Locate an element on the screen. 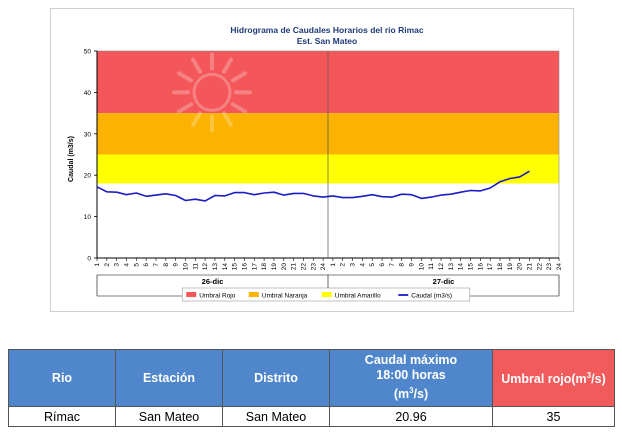 Image resolution: width=622 pixels, height=438 pixels. header-caudal-line1: Caudal máximo is located at coordinates (411, 360).